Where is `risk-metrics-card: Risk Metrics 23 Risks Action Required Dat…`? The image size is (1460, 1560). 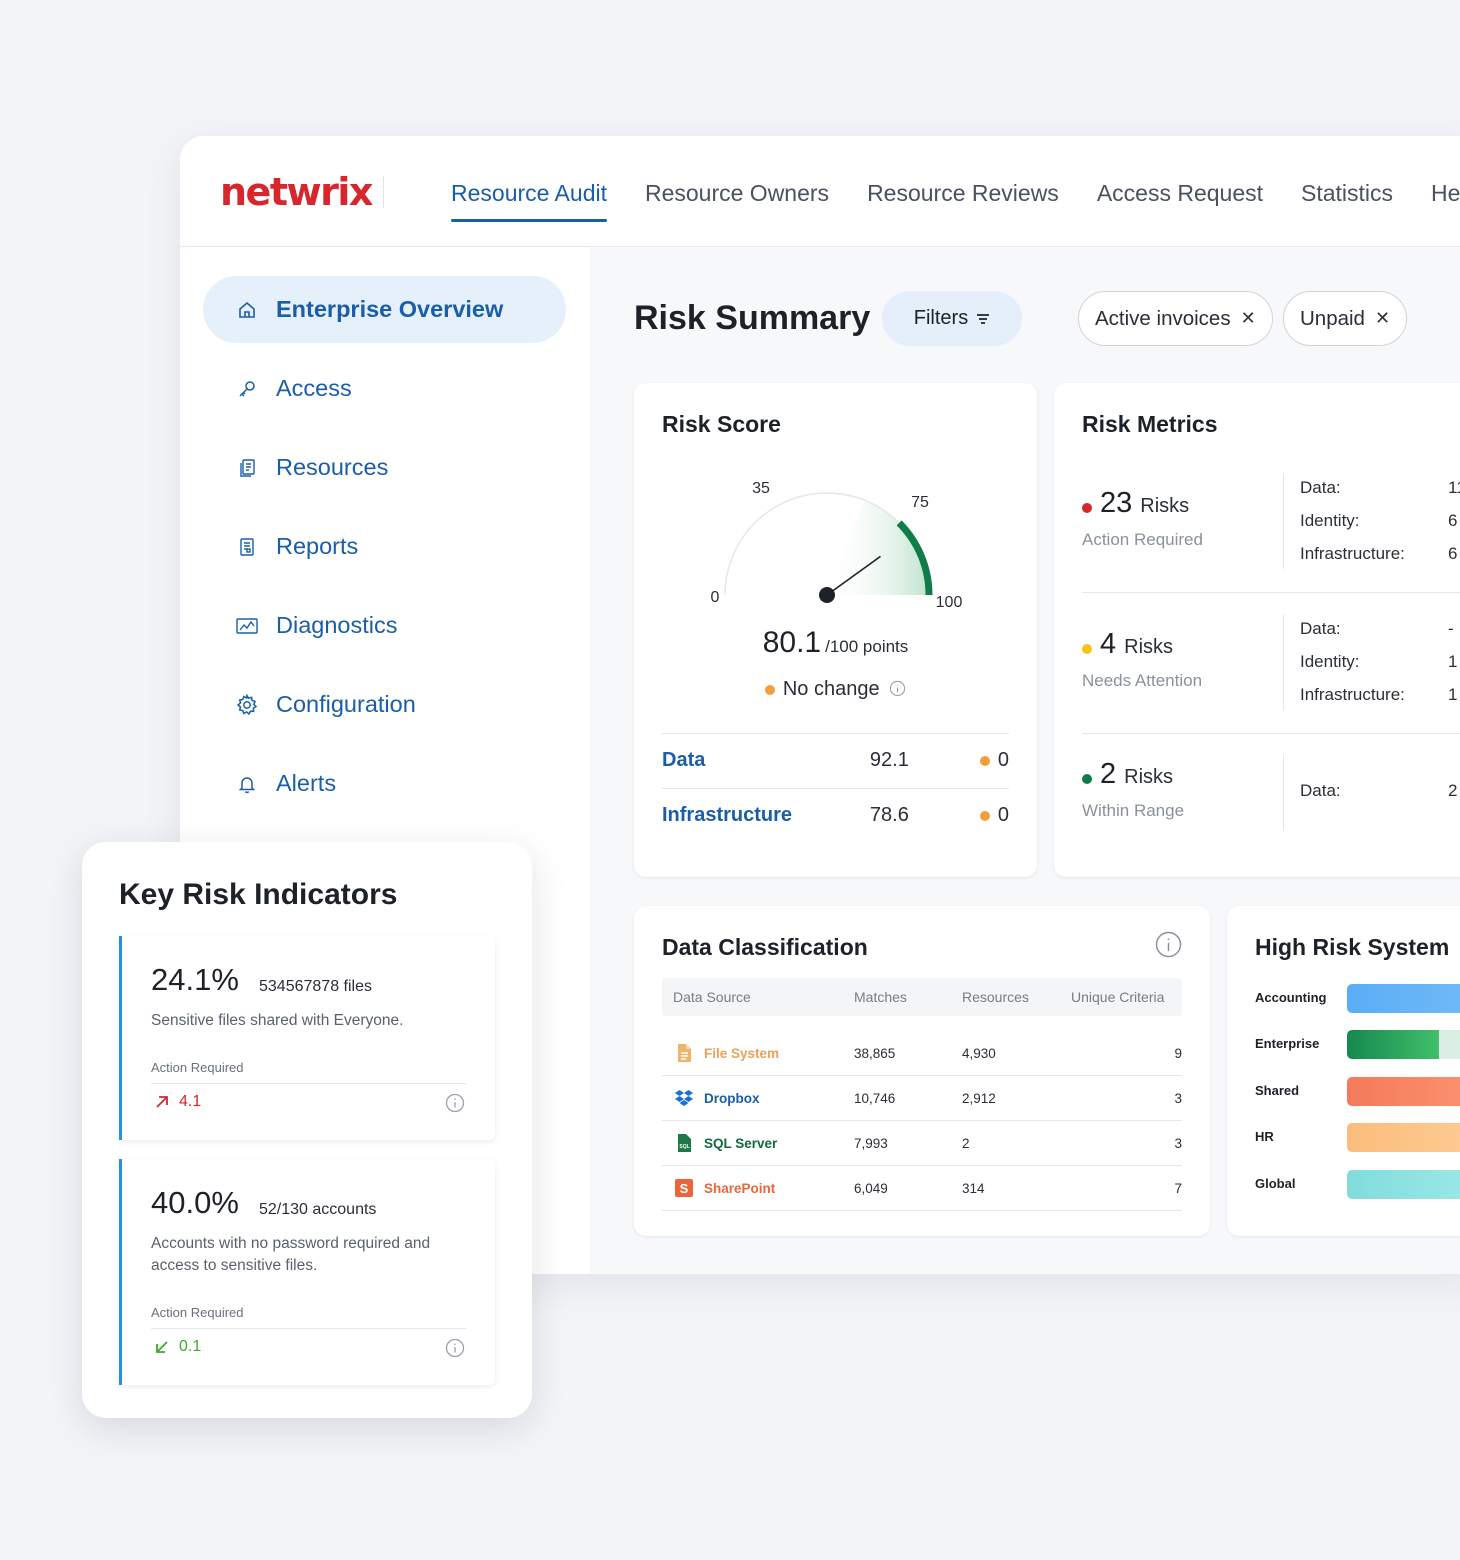
risk-metrics-card: Risk Metrics 23 Risks Action Required Dat… is located at coordinates (1257, 630).